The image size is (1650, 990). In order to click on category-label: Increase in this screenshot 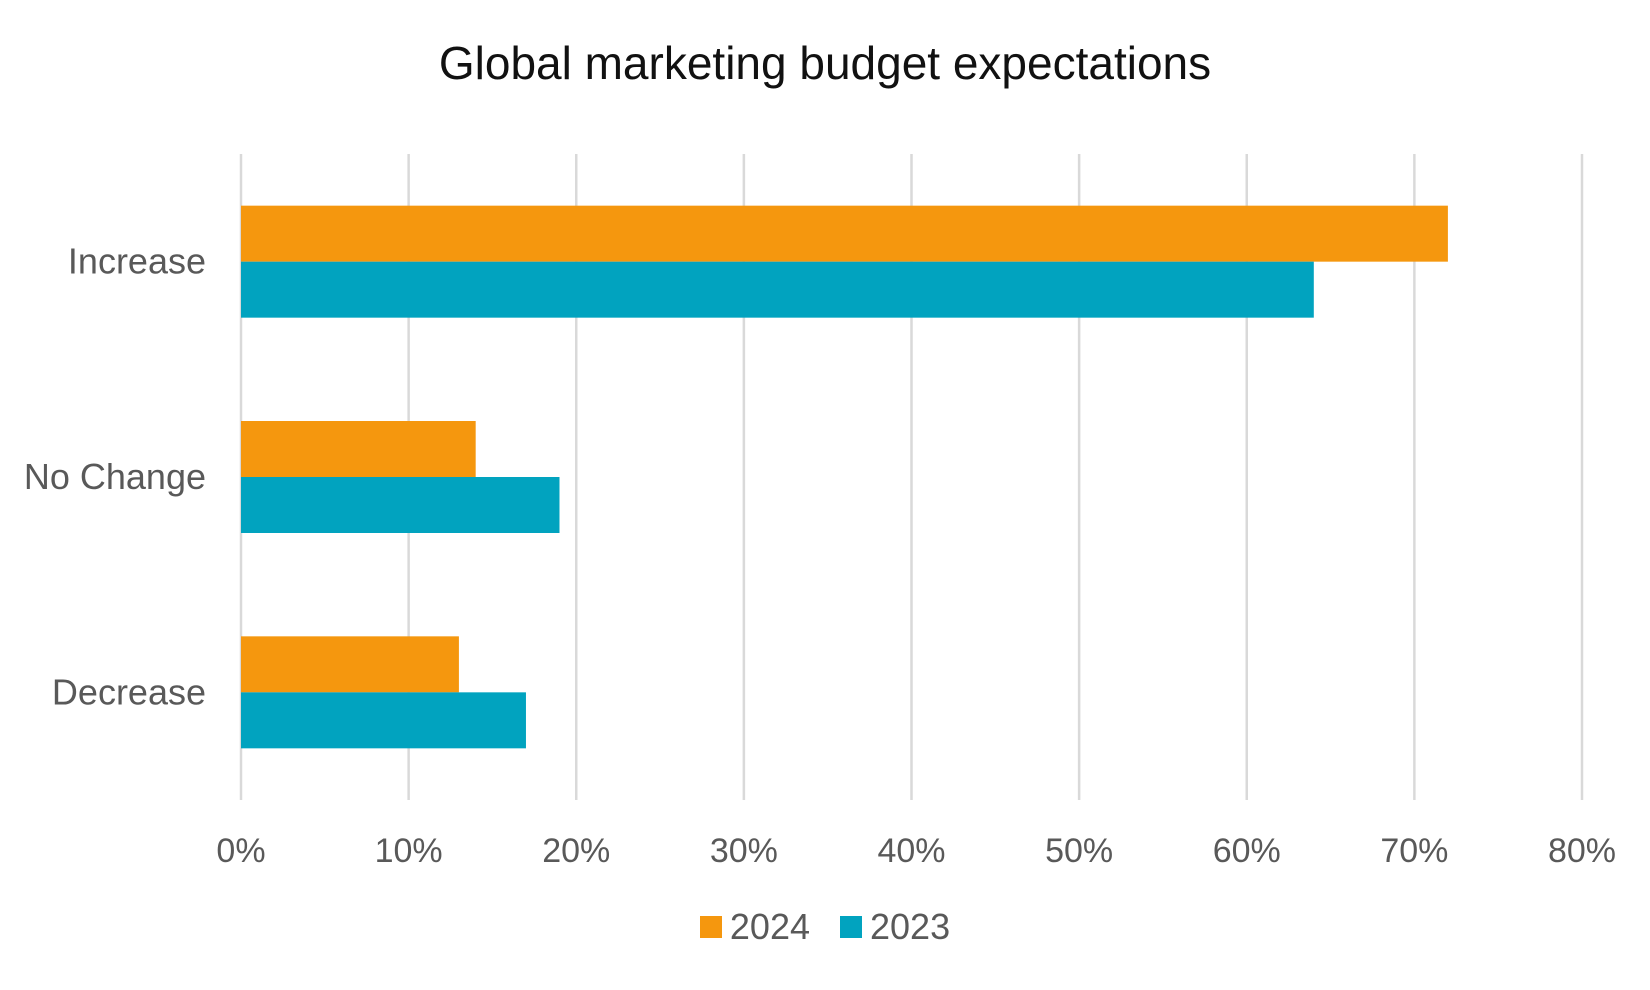, I will do `click(137, 261)`.